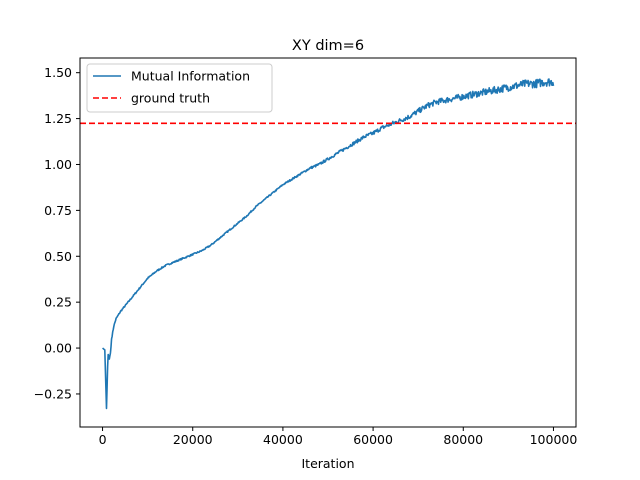  What do you see at coordinates (327, 463) in the screenshot?
I see `x-axis-label: Iteration` at bounding box center [327, 463].